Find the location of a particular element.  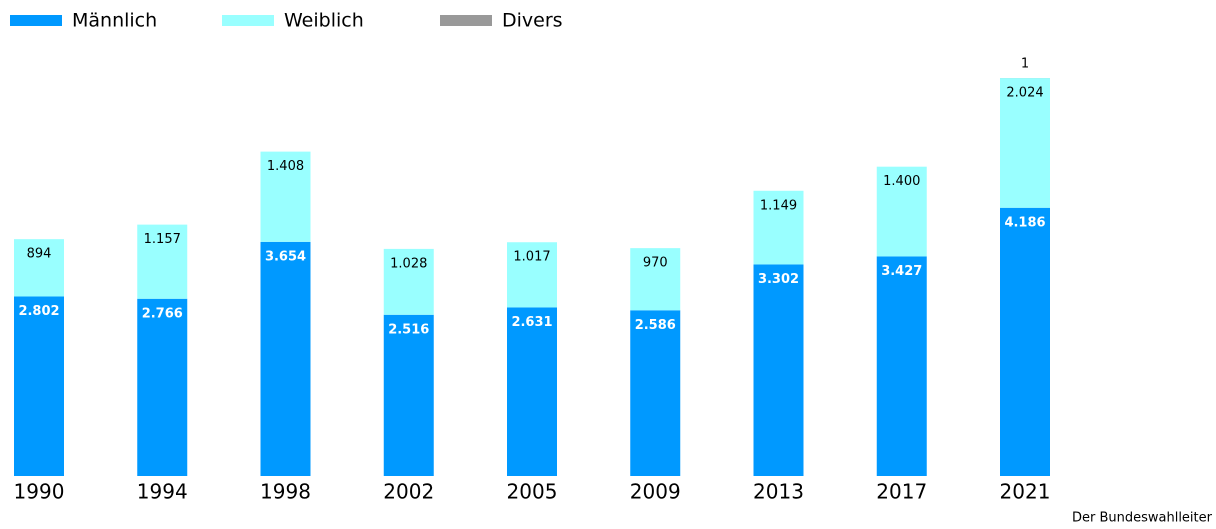

value-label: 1.017 is located at coordinates (531, 257).